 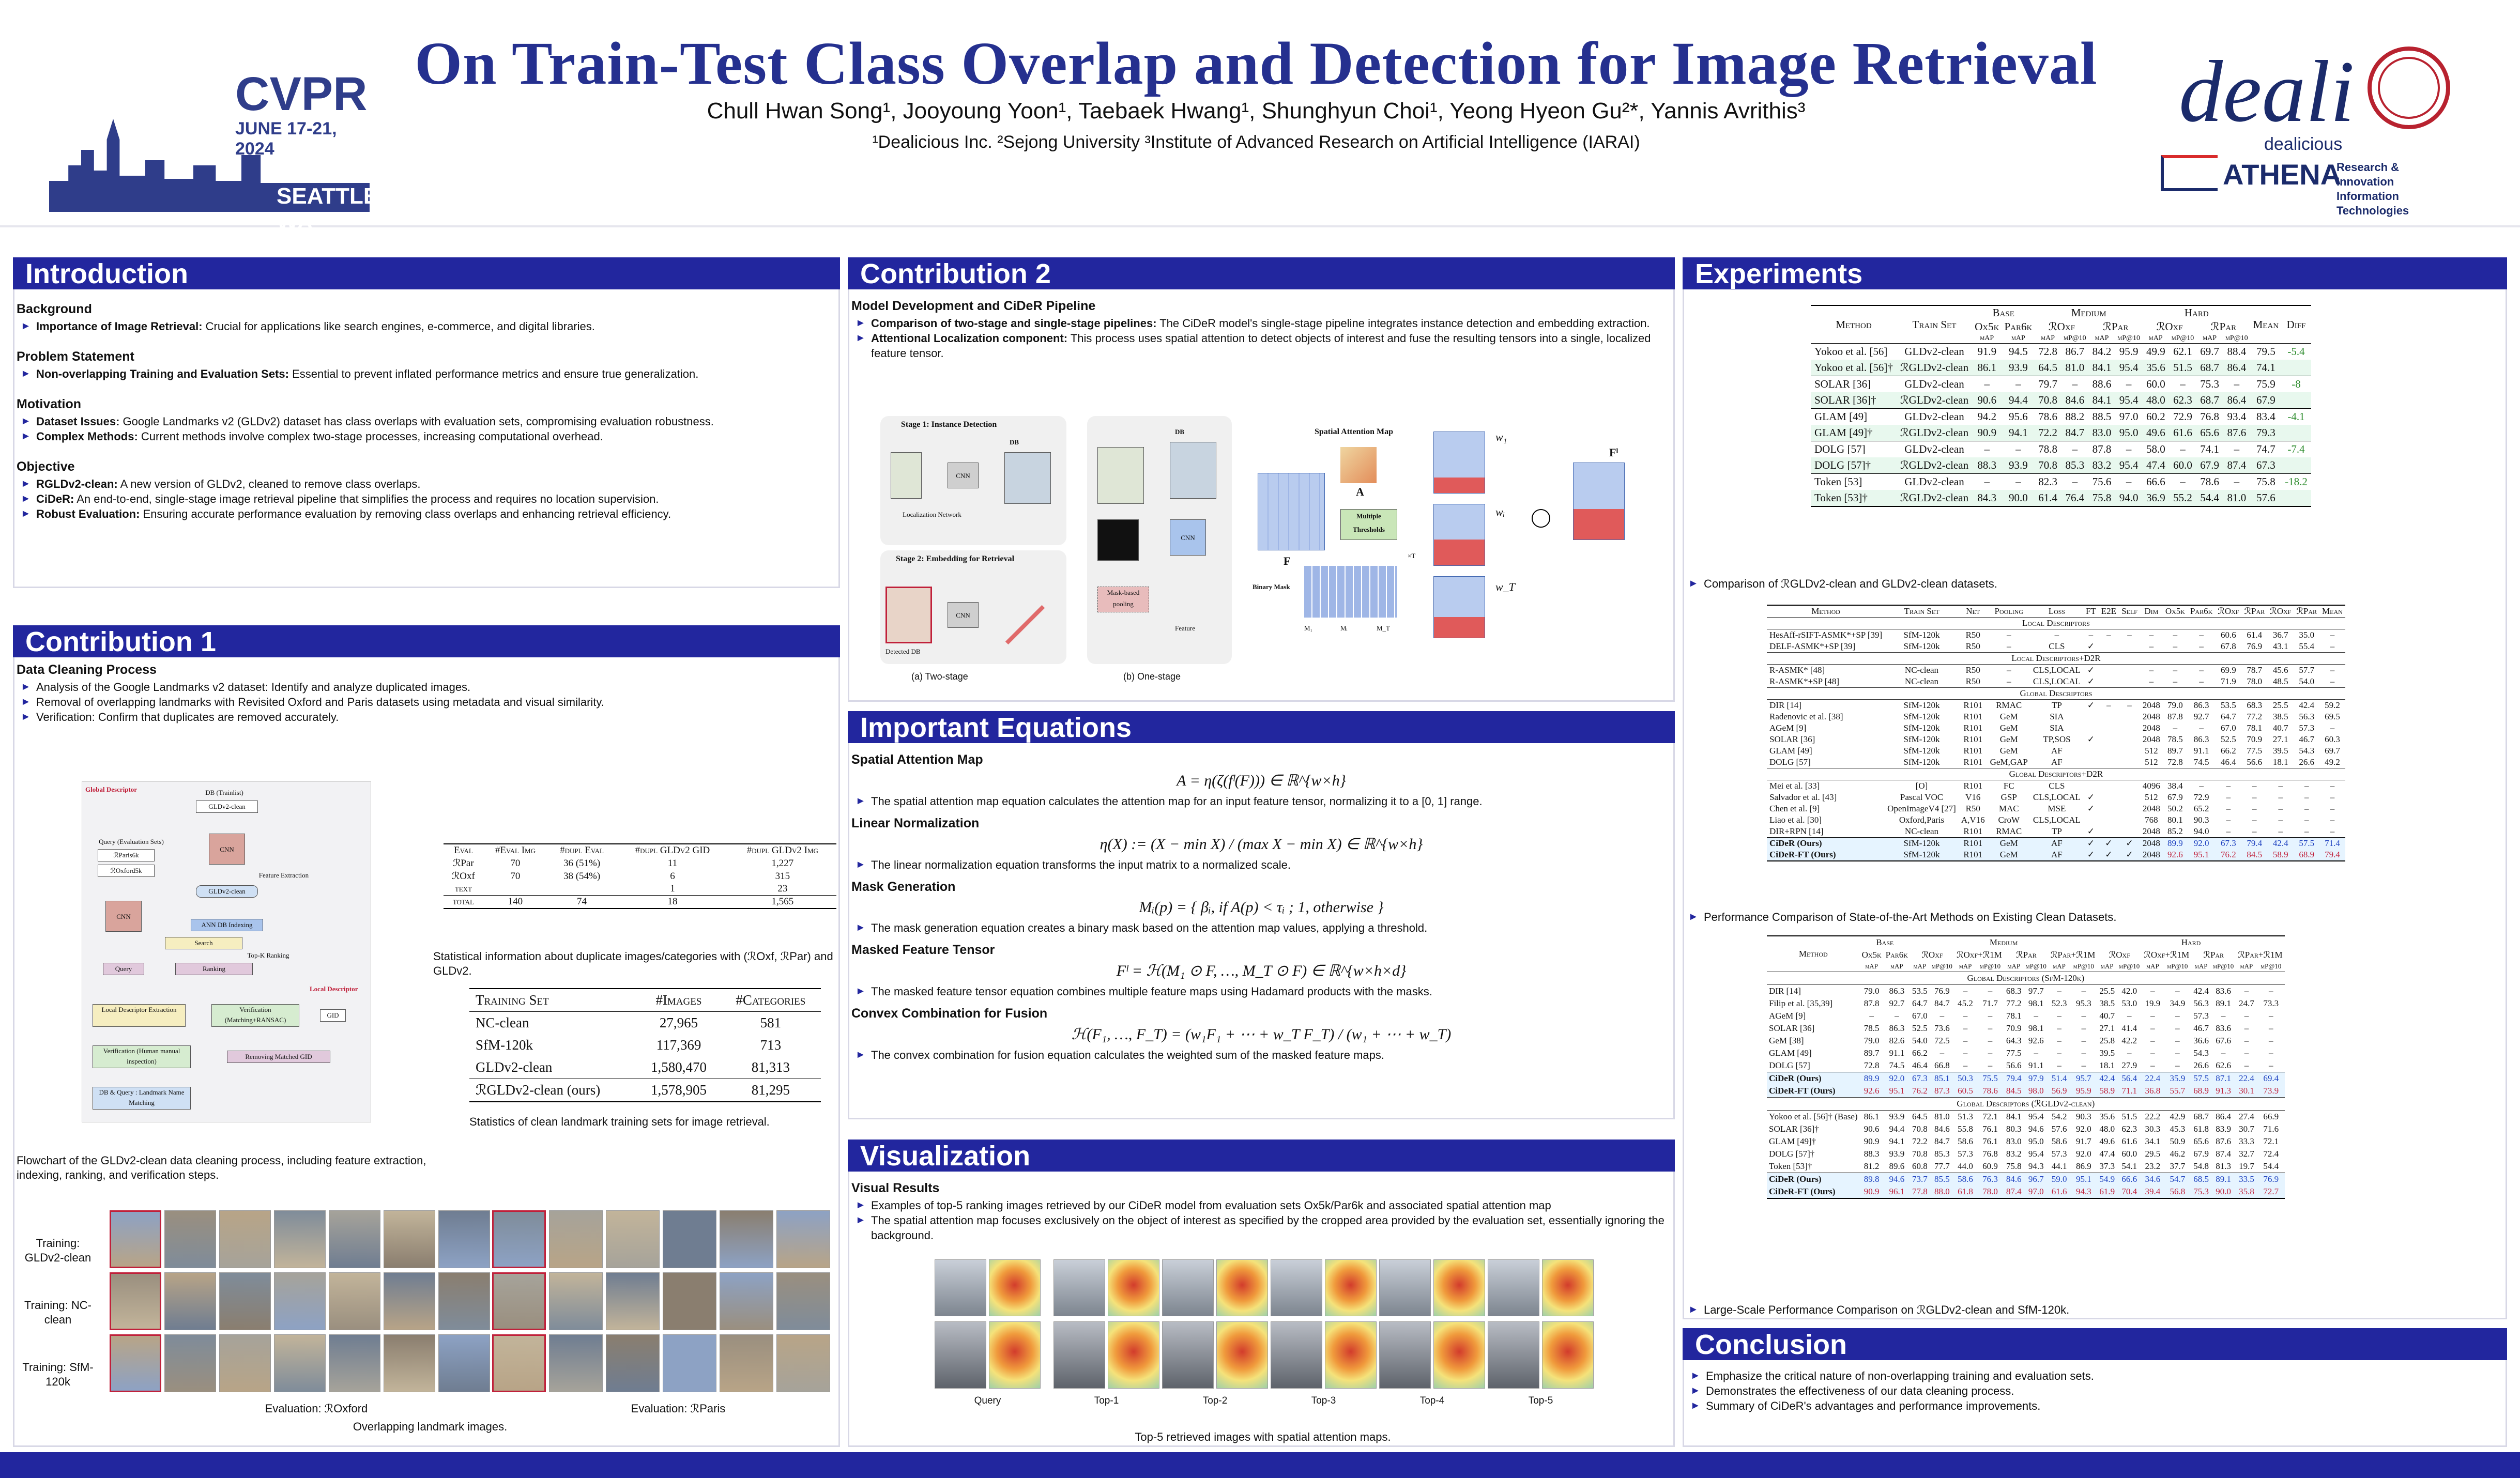 What do you see at coordinates (915, 823) in the screenshot?
I see `eq-title: Linear Normalization` at bounding box center [915, 823].